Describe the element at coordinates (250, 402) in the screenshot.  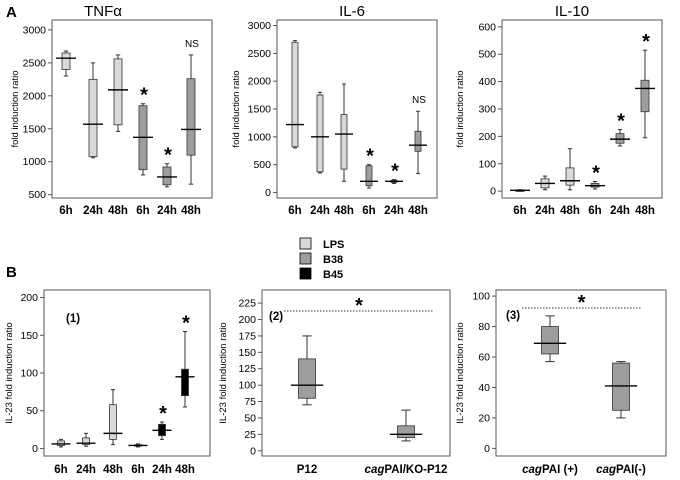
I see `y-tick-label: 75` at that location.